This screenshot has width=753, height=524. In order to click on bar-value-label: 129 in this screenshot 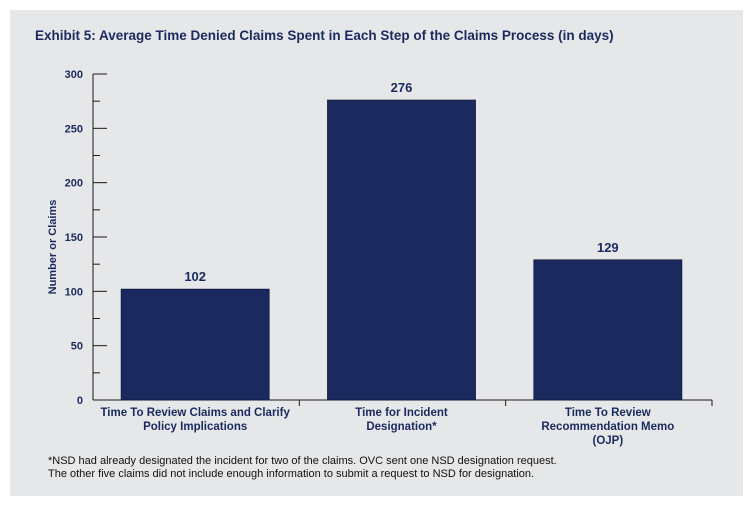, I will do `click(608, 247)`.